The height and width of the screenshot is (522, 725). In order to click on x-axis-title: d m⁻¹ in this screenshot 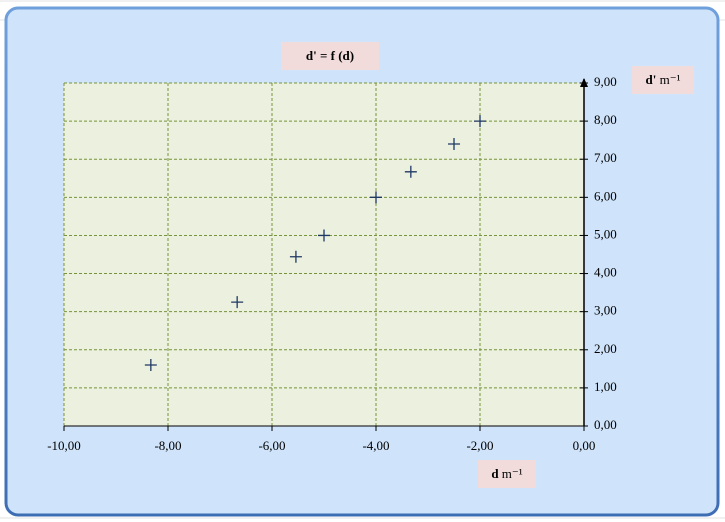, I will do `click(506, 473)`.